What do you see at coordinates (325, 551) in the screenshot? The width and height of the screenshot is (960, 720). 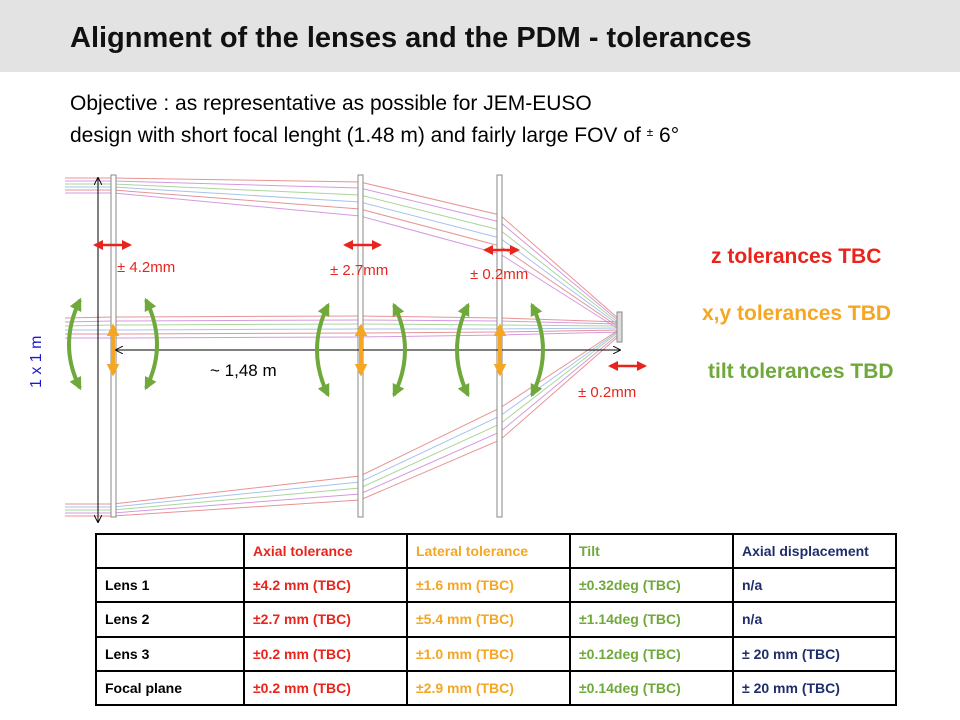 I see `table-header-axial: Axial tolerance` at bounding box center [325, 551].